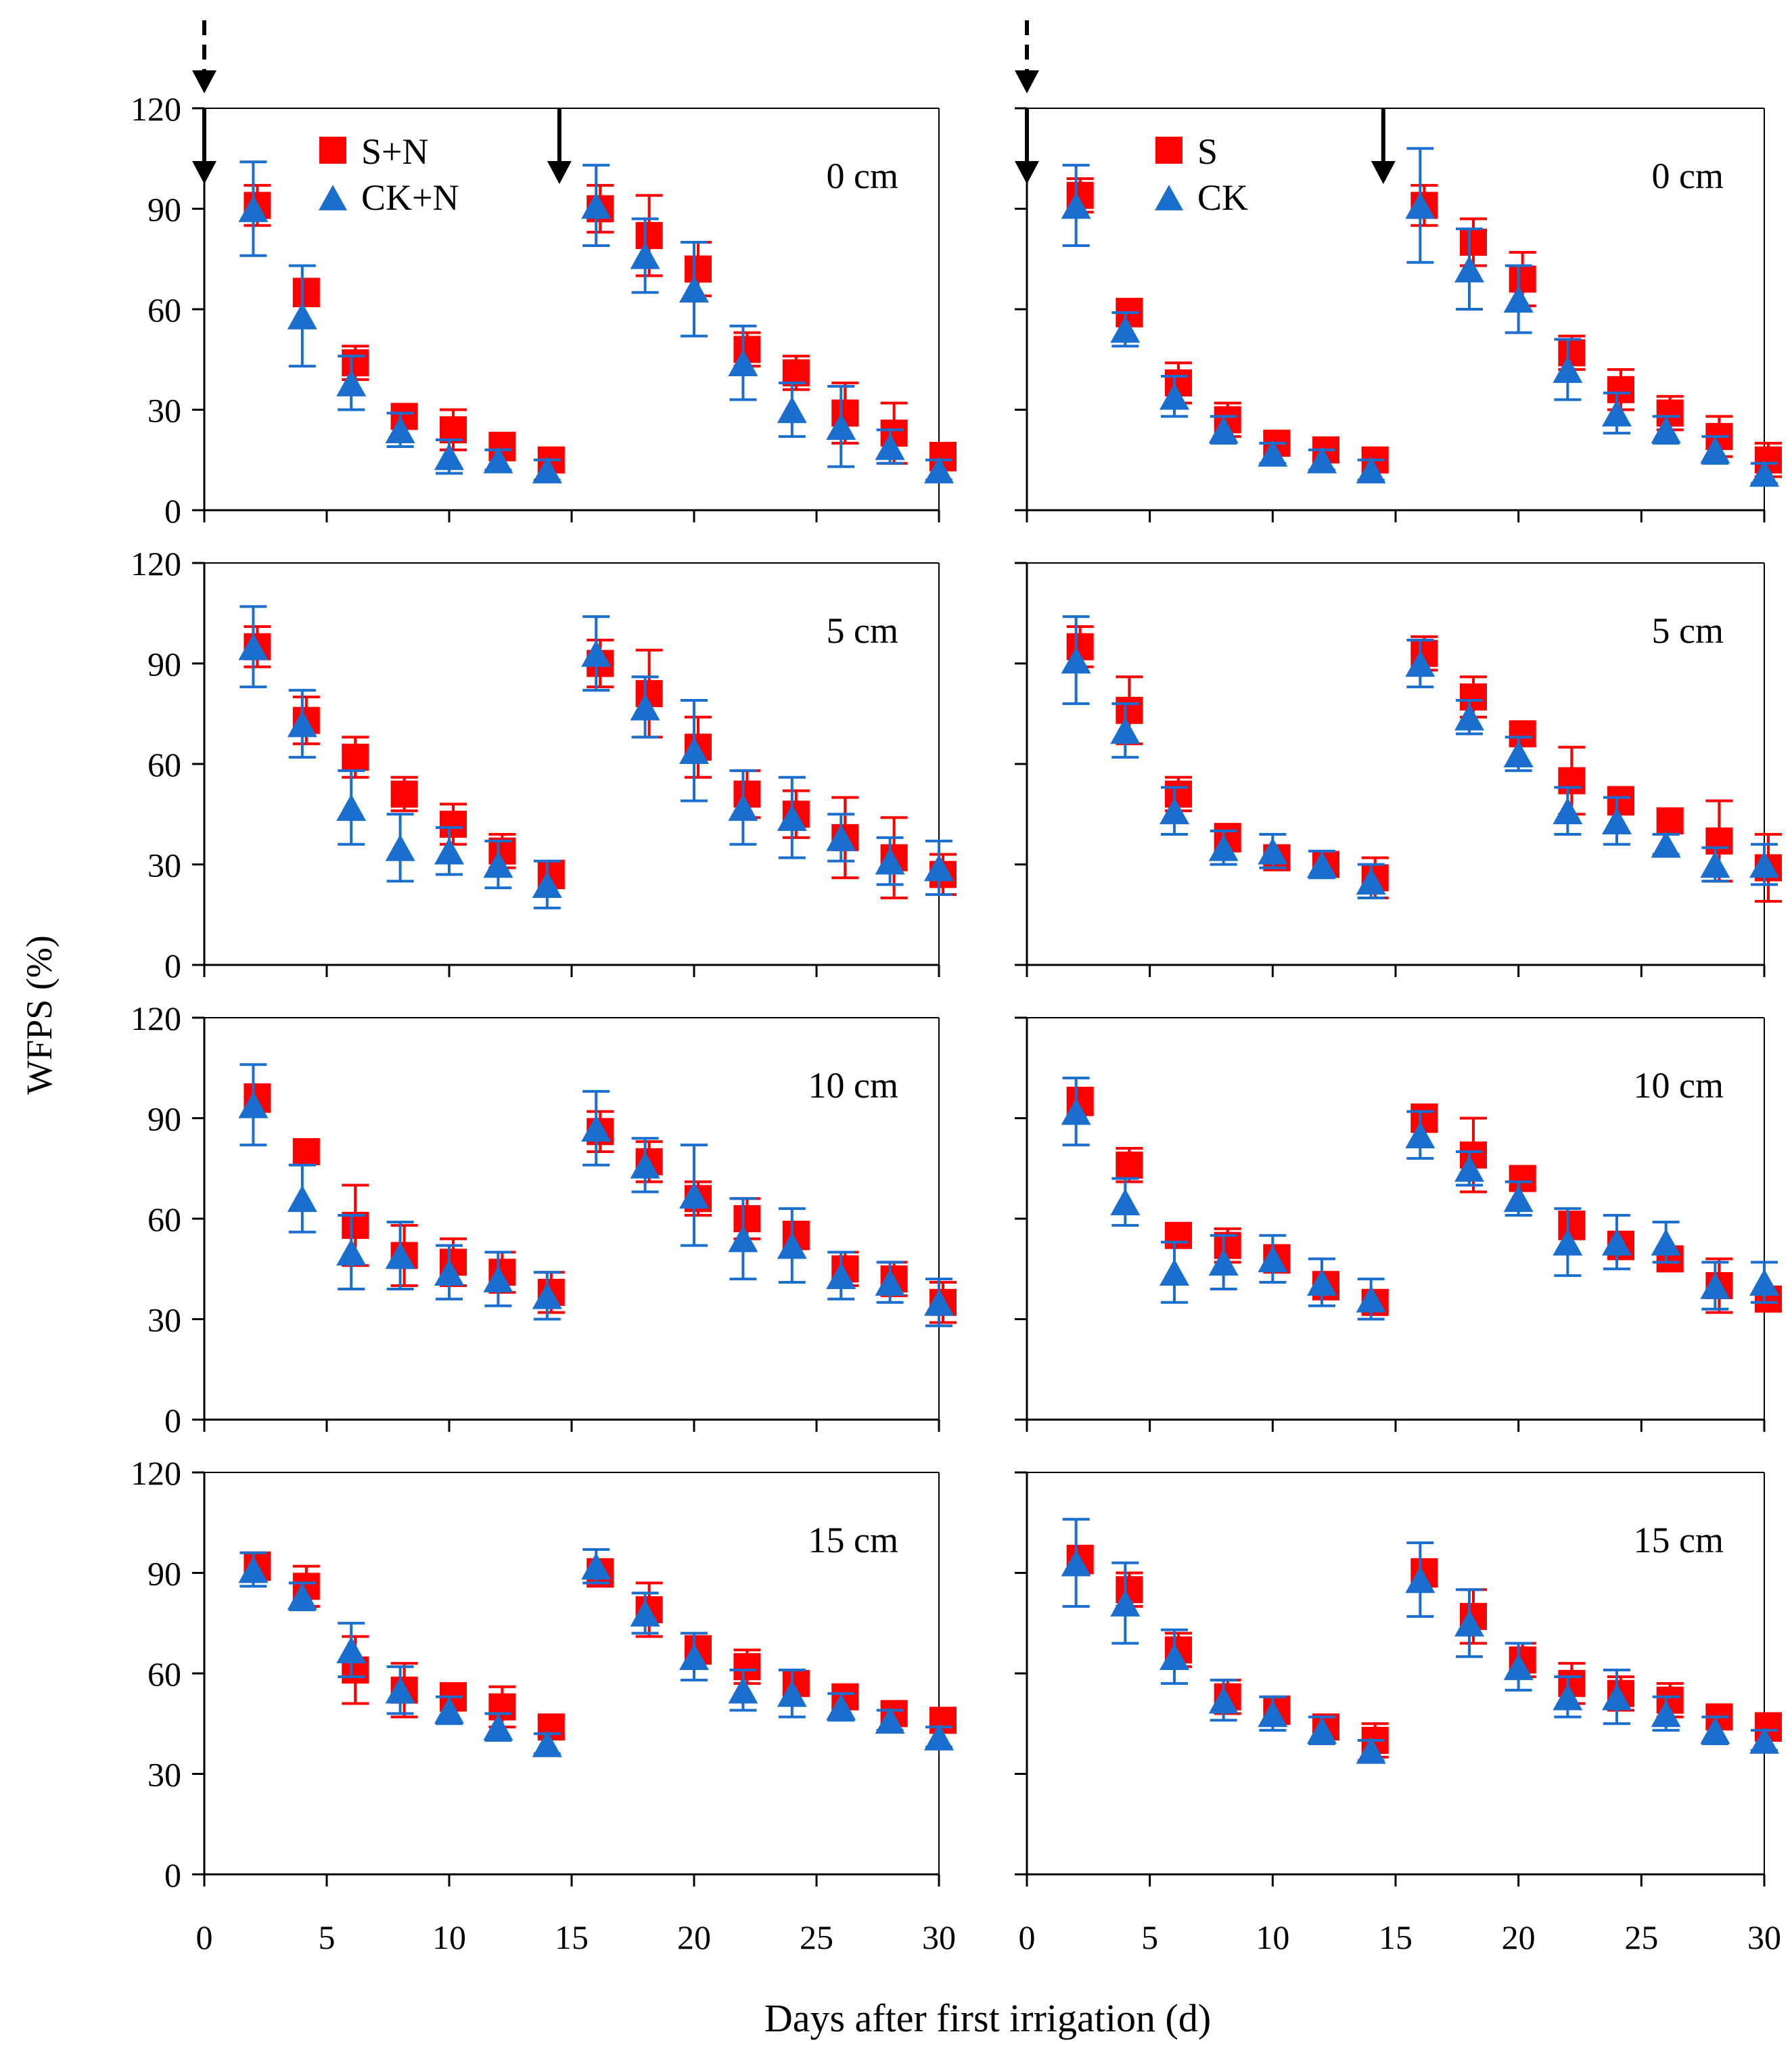  I want to click on chart-panel-right-10cm: 10 cm, so click(1398, 1224).